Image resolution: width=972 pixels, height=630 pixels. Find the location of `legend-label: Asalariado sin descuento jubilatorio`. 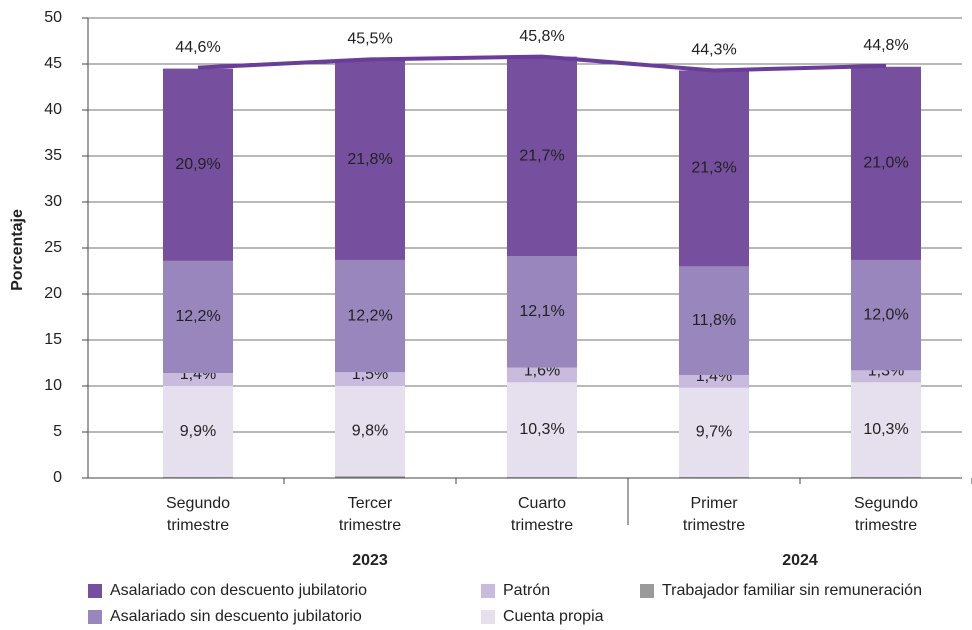

legend-label: Asalariado sin descuento jubilatorio is located at coordinates (236, 616).